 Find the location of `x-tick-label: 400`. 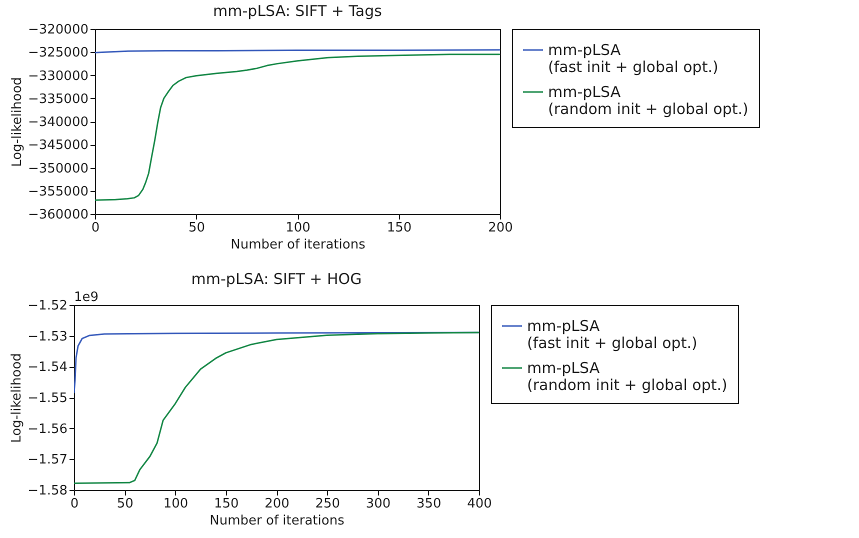

x-tick-label: 400 is located at coordinates (479, 504).